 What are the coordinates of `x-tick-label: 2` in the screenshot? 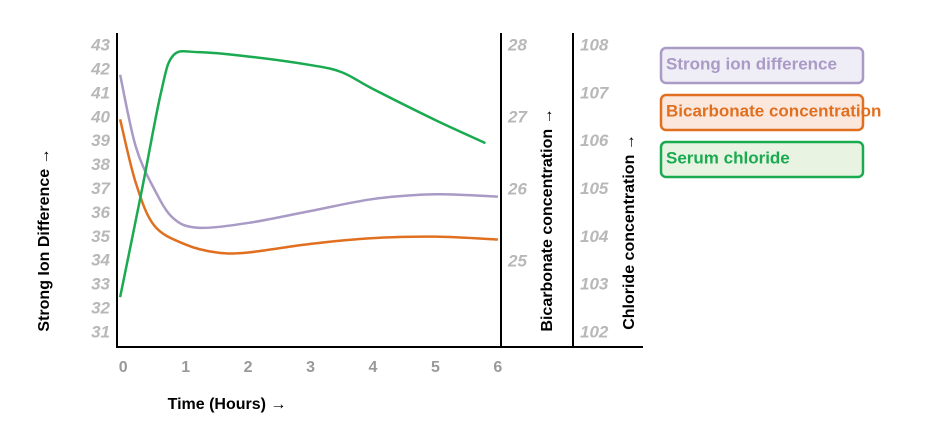 It's located at (248, 367).